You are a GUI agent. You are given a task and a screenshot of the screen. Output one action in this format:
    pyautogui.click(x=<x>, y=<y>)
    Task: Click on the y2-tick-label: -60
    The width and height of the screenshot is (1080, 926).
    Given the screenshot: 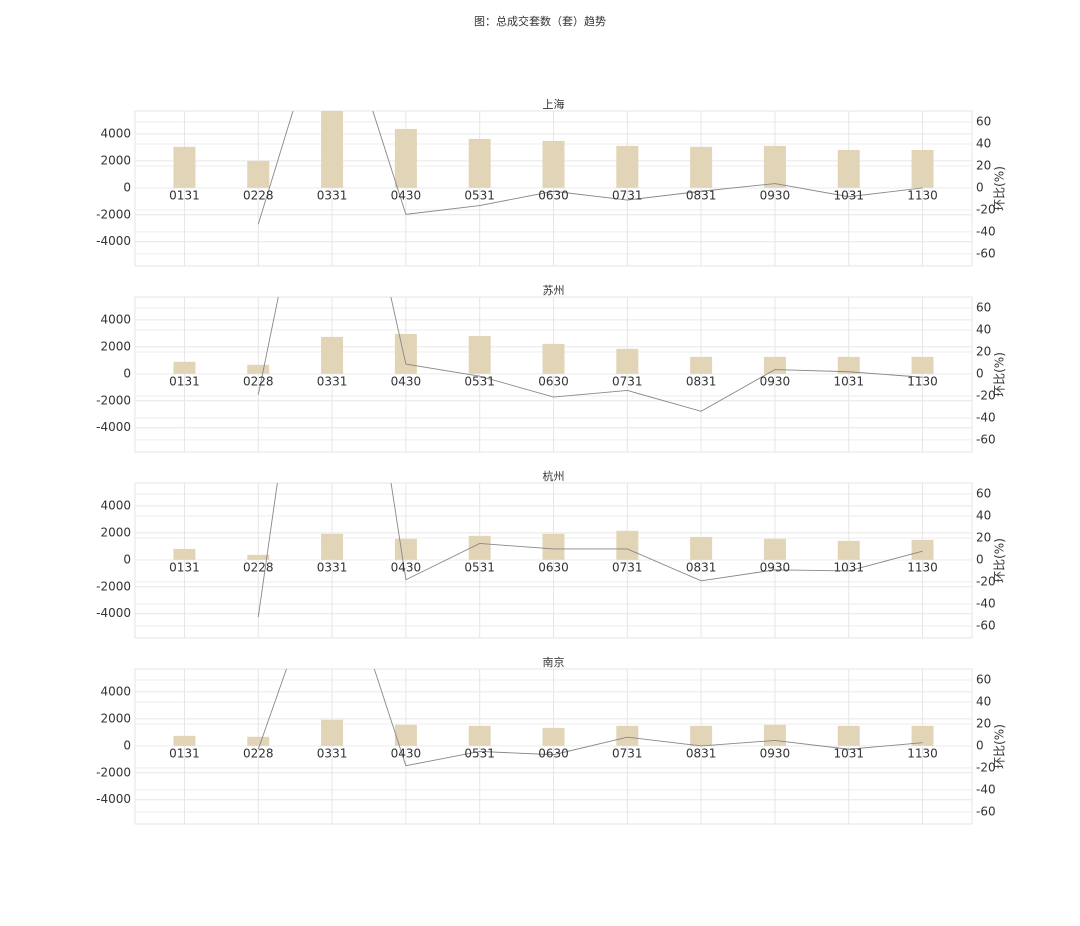 What is the action you would take?
    pyautogui.click(x=986, y=253)
    